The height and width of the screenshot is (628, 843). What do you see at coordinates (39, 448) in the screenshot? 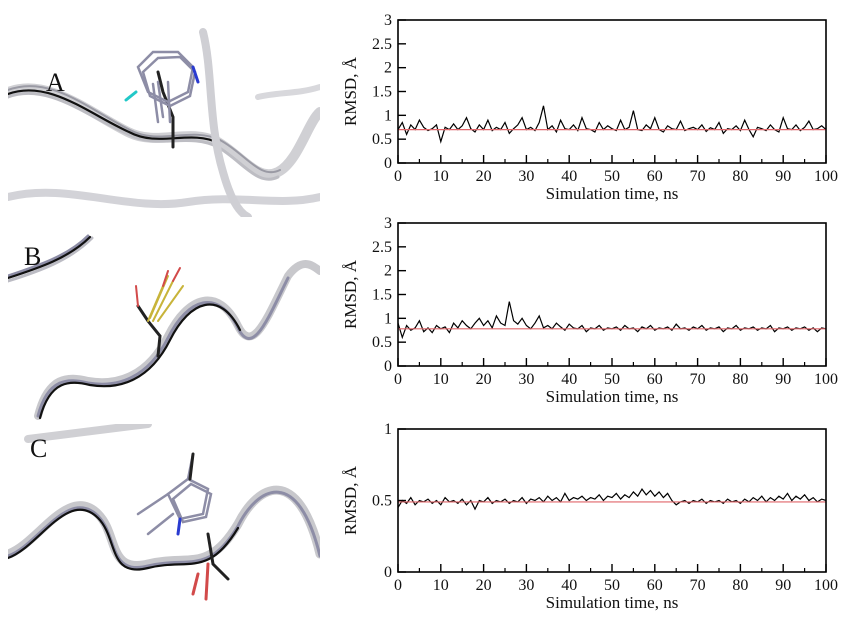
I see `panel-letter-c: C` at bounding box center [39, 448].